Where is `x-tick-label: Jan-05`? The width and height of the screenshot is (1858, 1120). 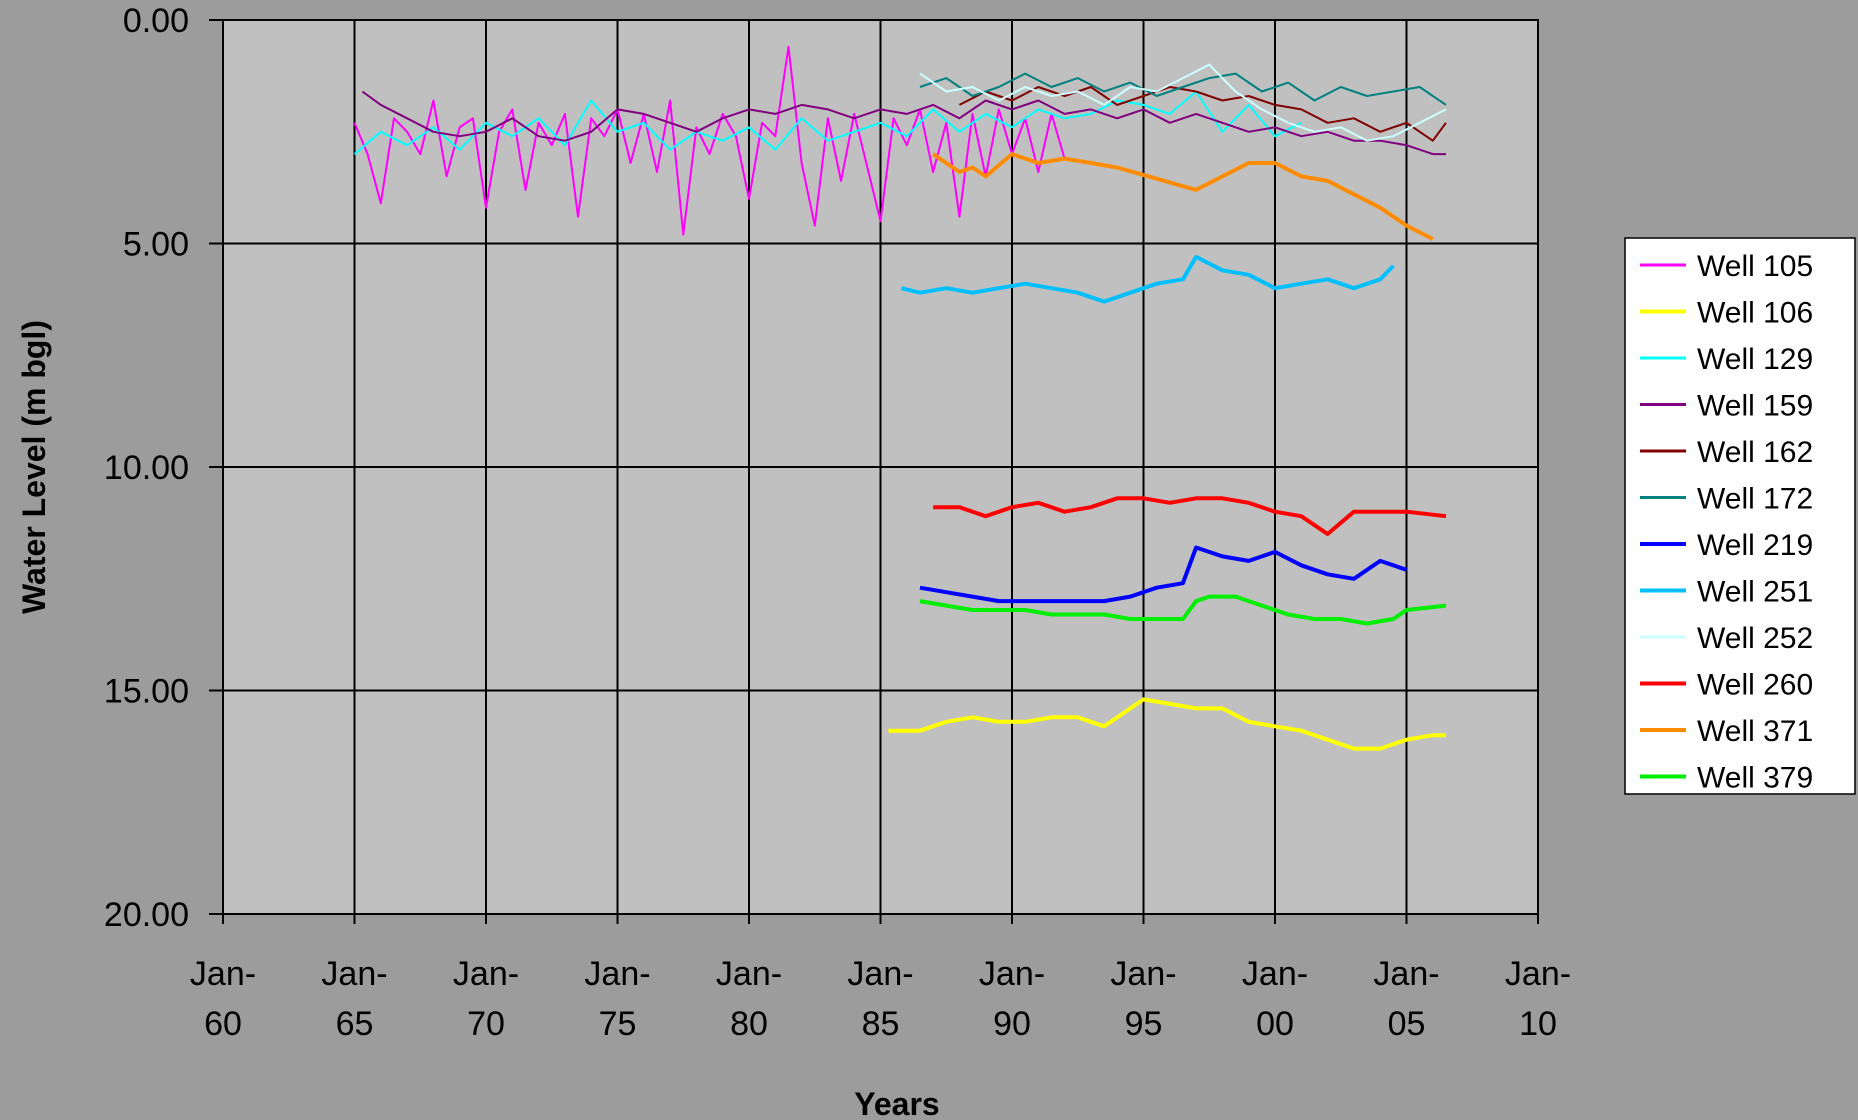
x-tick-label: Jan-05 is located at coordinates (1406, 999).